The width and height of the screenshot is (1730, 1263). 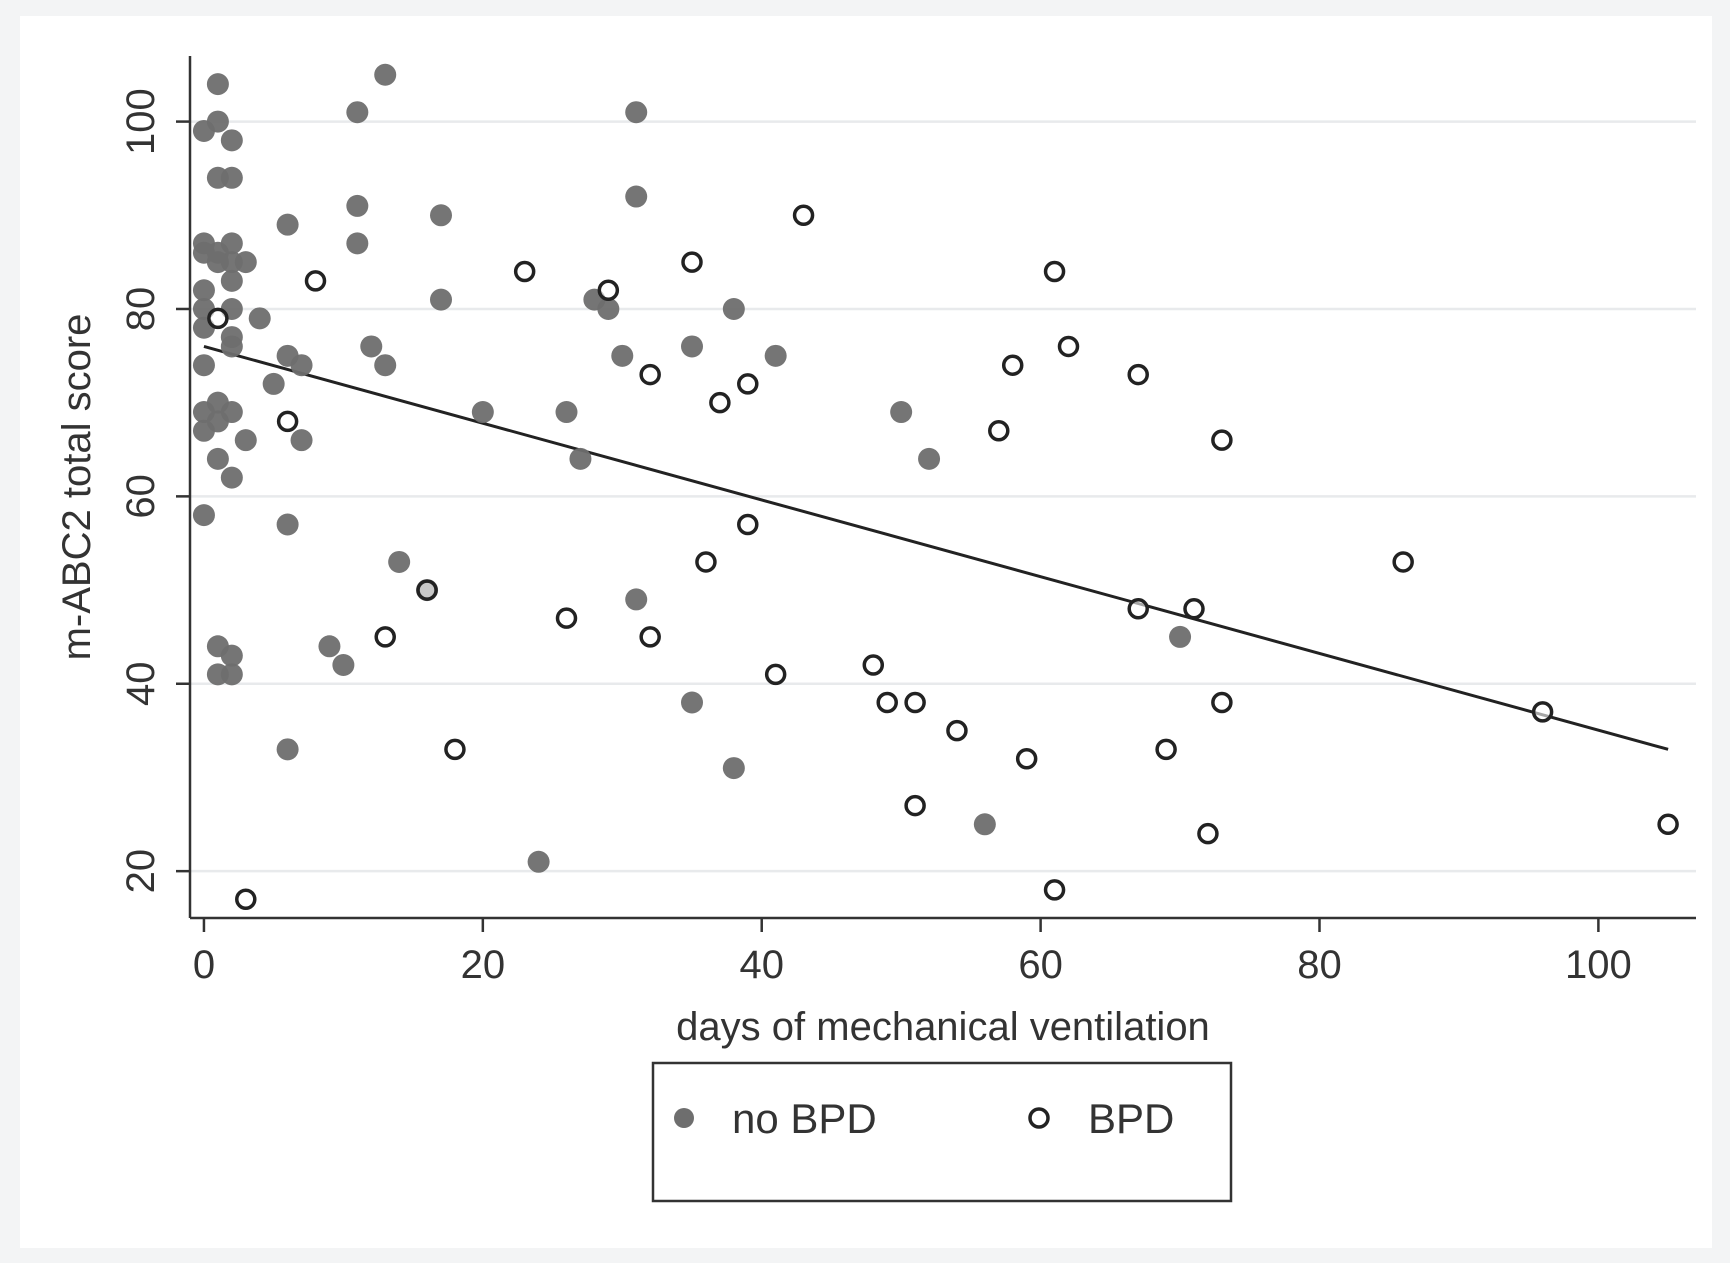 I want to click on y-tick-label: 80, so click(x=141, y=309).